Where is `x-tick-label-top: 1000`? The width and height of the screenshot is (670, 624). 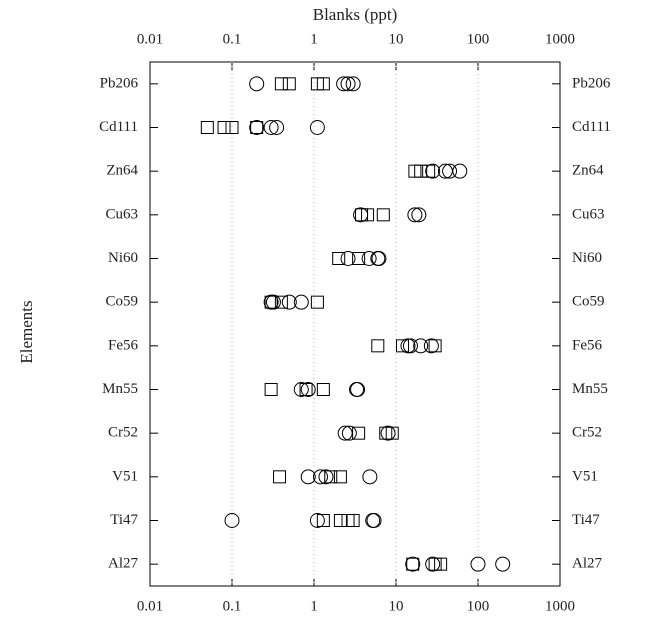
x-tick-label-top: 1000 is located at coordinates (560, 39).